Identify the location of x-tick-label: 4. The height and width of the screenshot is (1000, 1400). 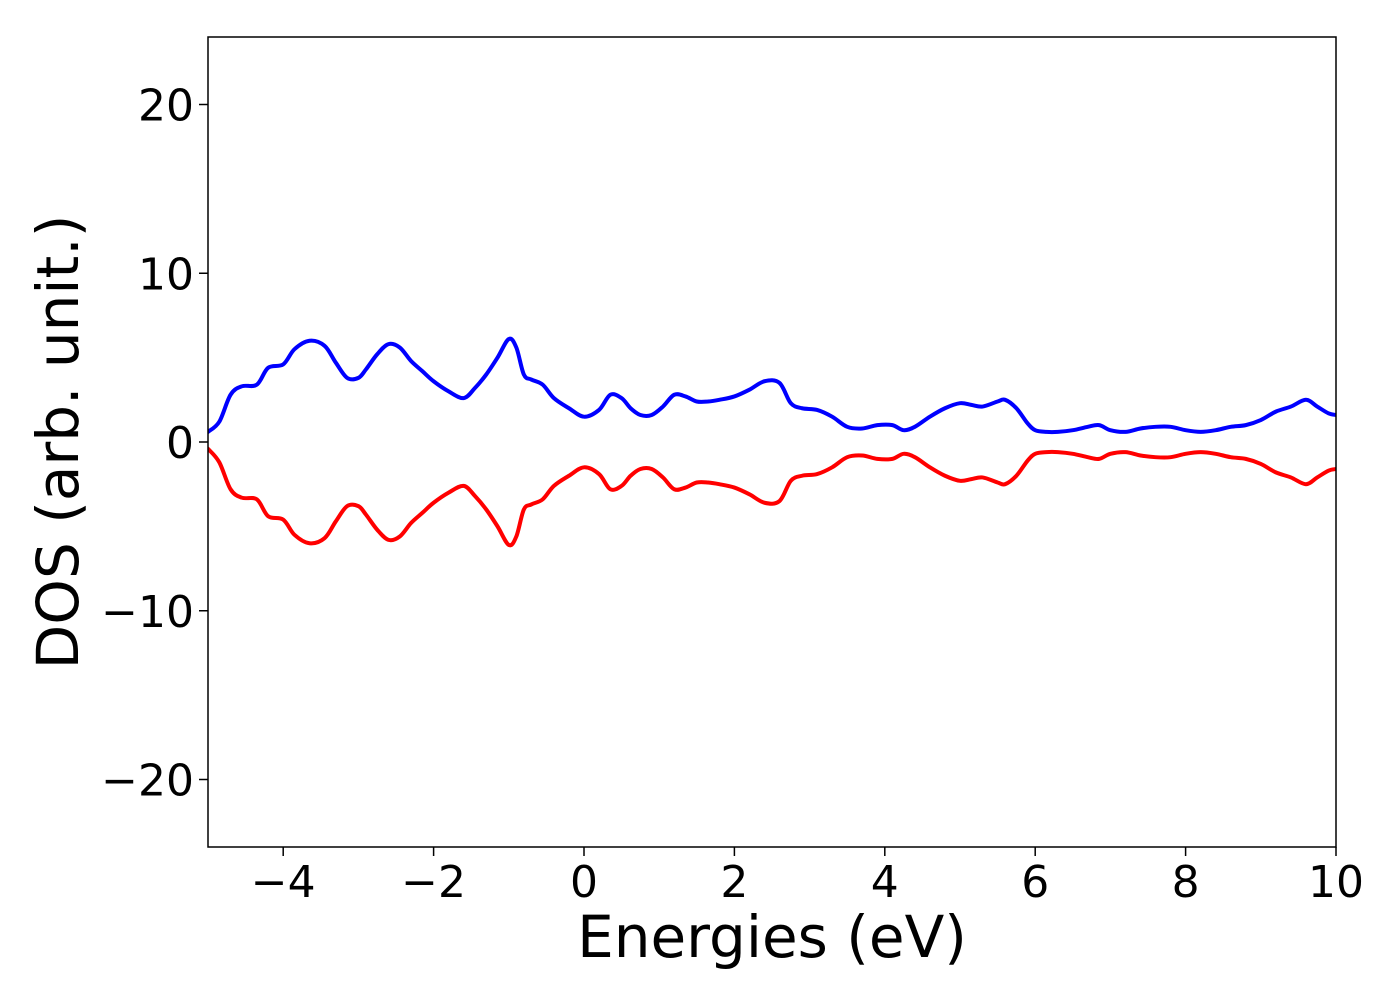
(885, 882).